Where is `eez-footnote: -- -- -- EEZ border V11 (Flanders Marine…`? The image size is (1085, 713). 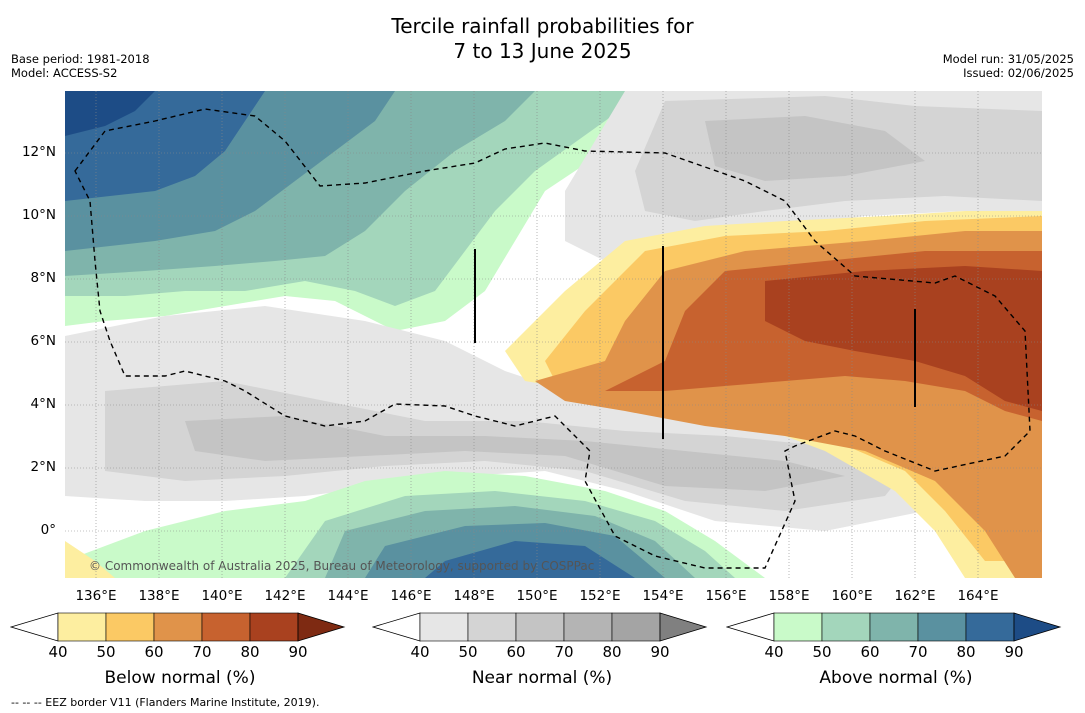
eez-footnote: -- -- -- EEZ border V11 (Flanders Marine… is located at coordinates (165, 702).